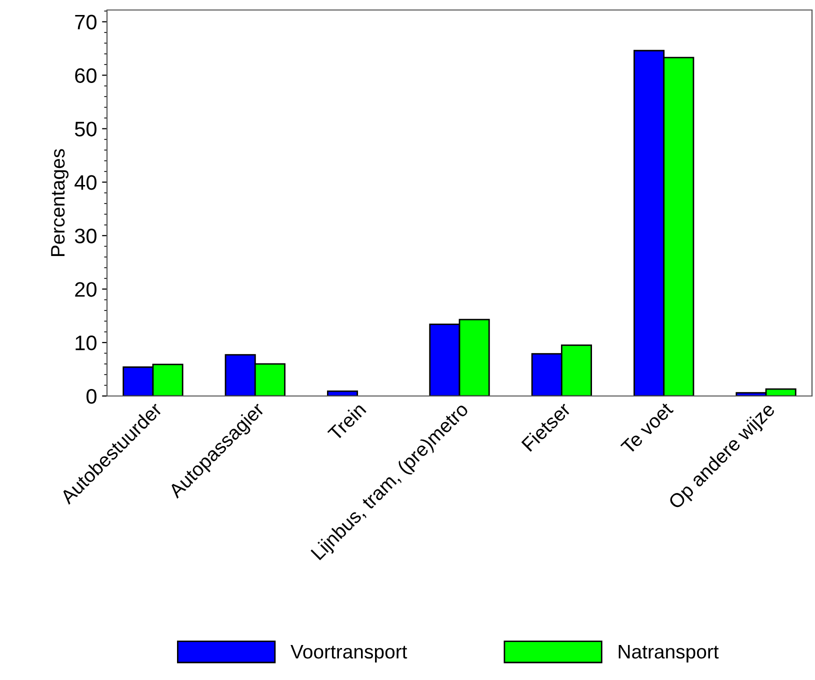  What do you see at coordinates (60, 202) in the screenshot?
I see `y-axis-title: Percentages` at bounding box center [60, 202].